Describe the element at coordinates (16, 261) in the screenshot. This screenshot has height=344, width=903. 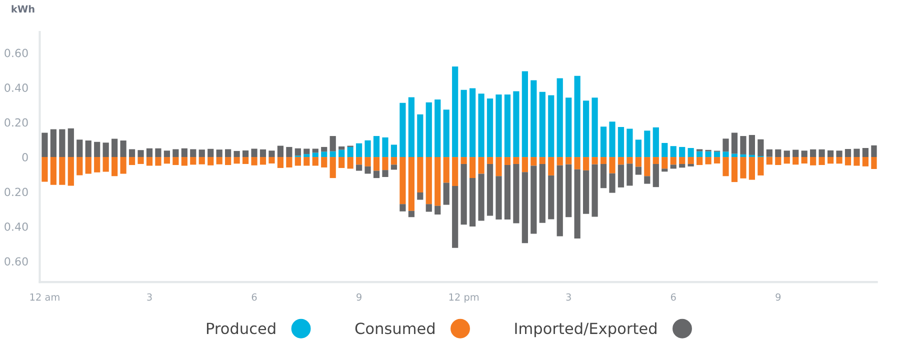
I see `y-tick-label: 0.60` at that location.